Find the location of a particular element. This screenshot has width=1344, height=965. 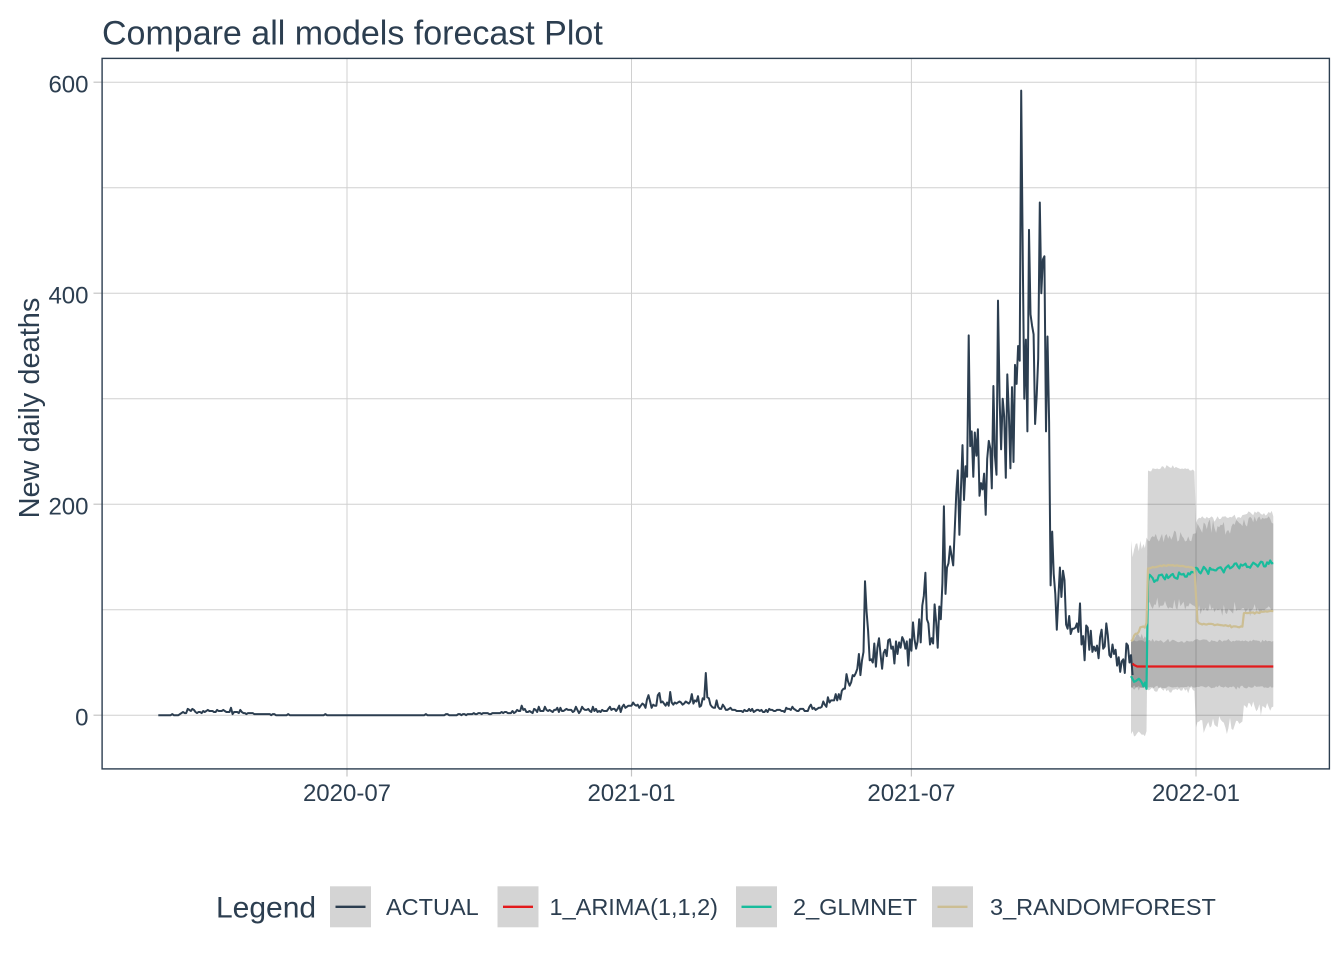

svg-text:Compare all models forecast Pl: Compare all models forecast Plot is located at coordinates (352, 34).